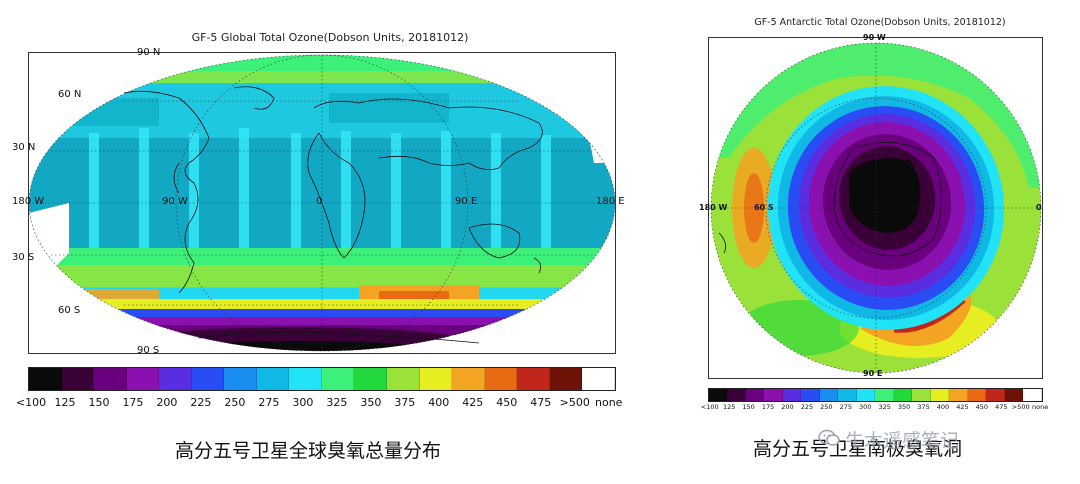  What do you see at coordinates (610, 201) in the screenshot?
I see `lon-label-180e: 180 E` at bounding box center [610, 201].